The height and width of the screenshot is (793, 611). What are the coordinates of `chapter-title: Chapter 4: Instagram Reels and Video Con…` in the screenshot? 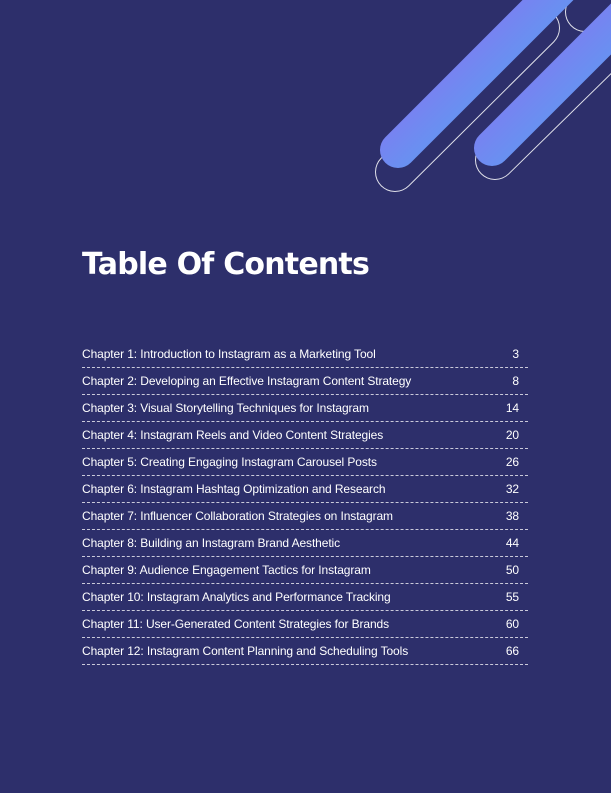 It's located at (233, 435).